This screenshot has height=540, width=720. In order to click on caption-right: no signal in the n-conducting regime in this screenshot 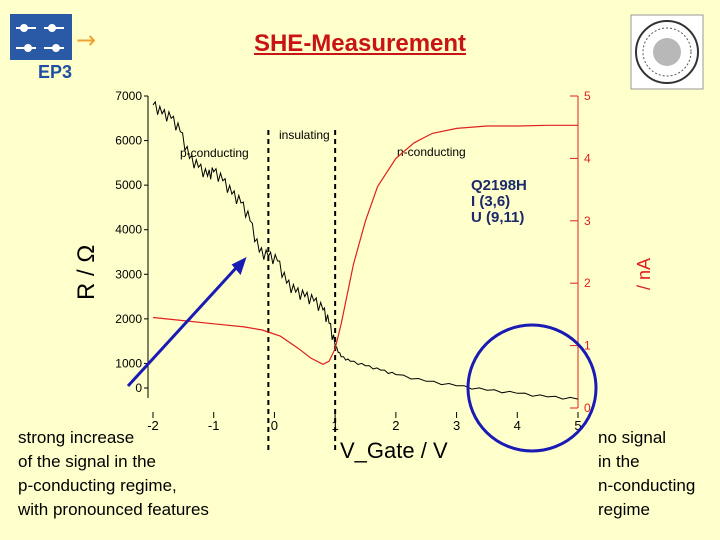, I will do `click(647, 473)`.